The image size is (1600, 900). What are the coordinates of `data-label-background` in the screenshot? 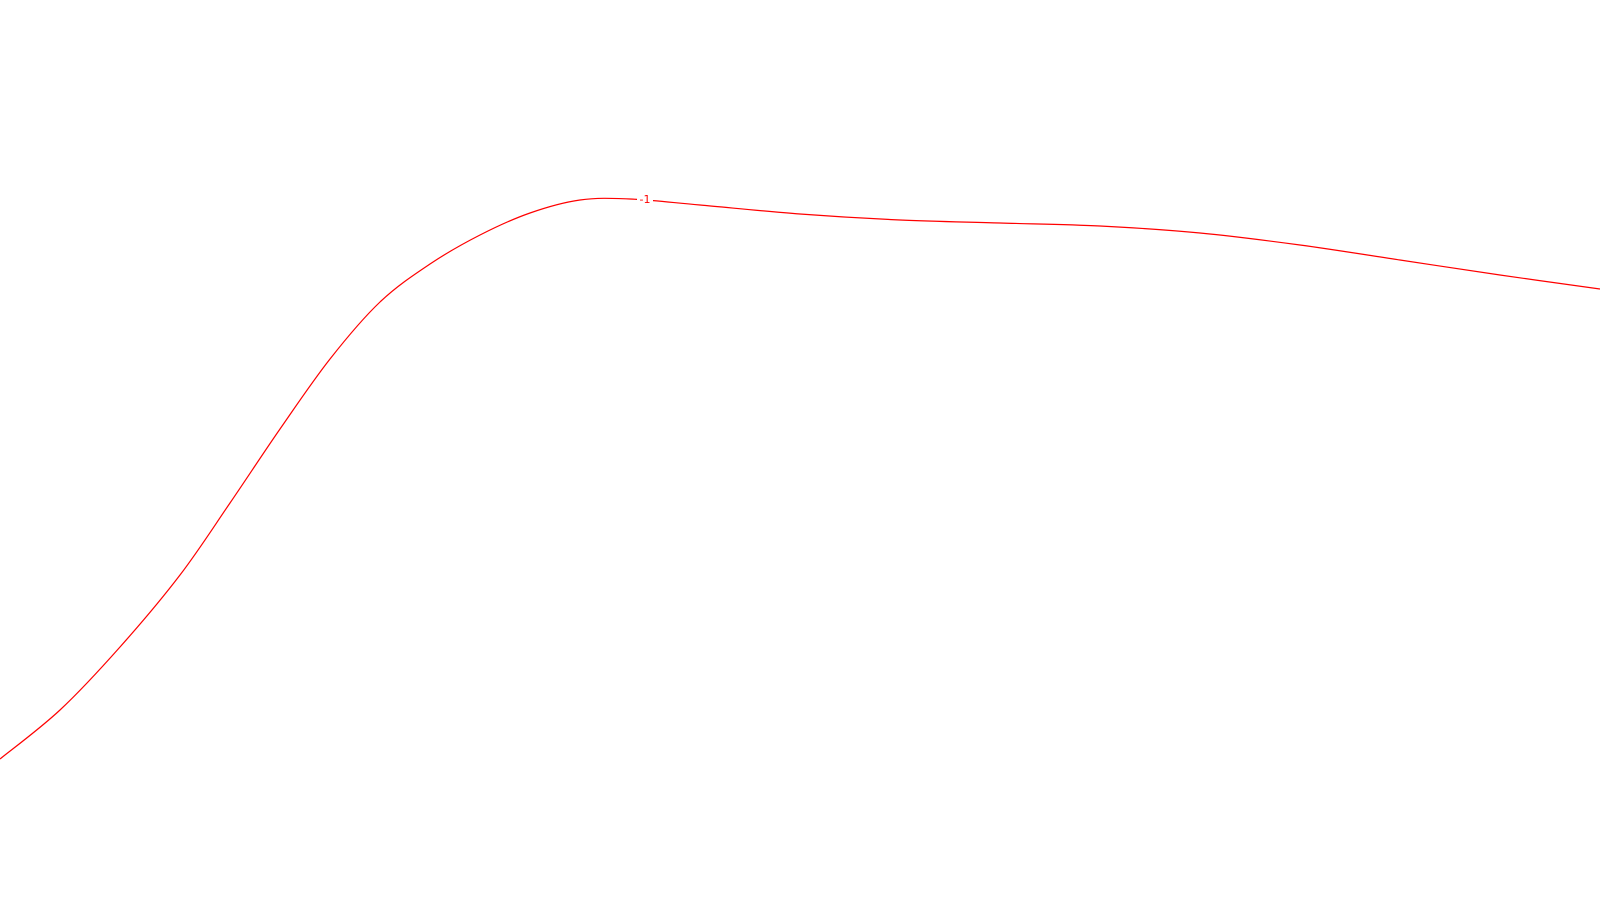 It's located at (645, 199).